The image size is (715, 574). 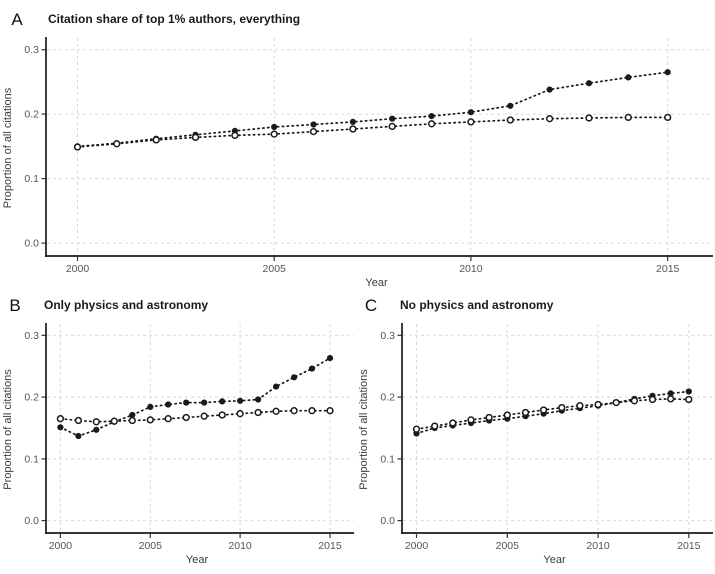 I want to click on panel-a-letter: A, so click(x=17, y=19).